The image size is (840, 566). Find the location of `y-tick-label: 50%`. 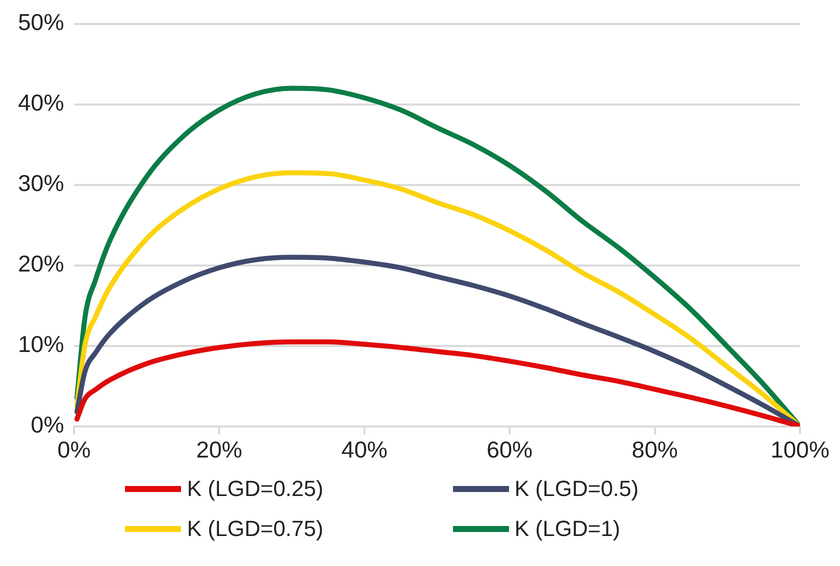

y-tick-label: 50% is located at coordinates (41, 22).